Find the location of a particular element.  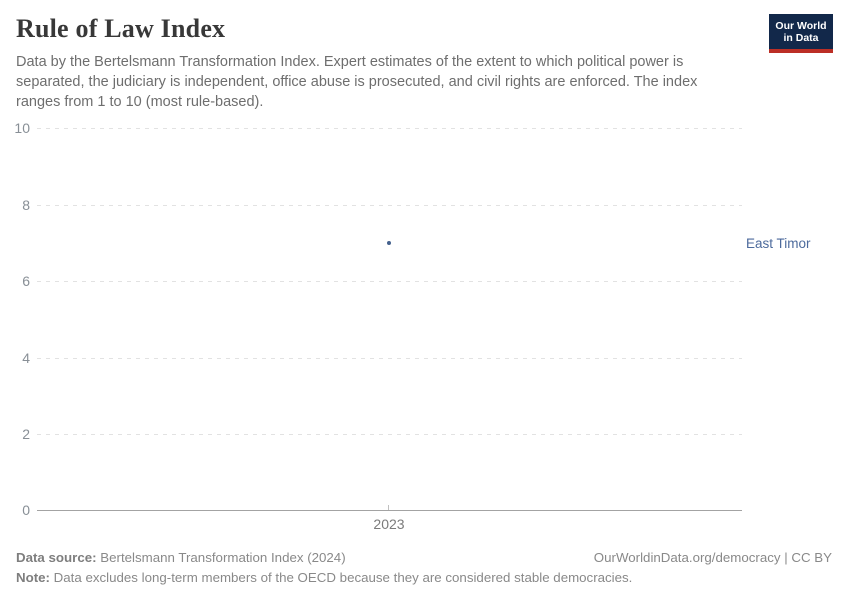

y-tick-label: 2 is located at coordinates (26, 434).